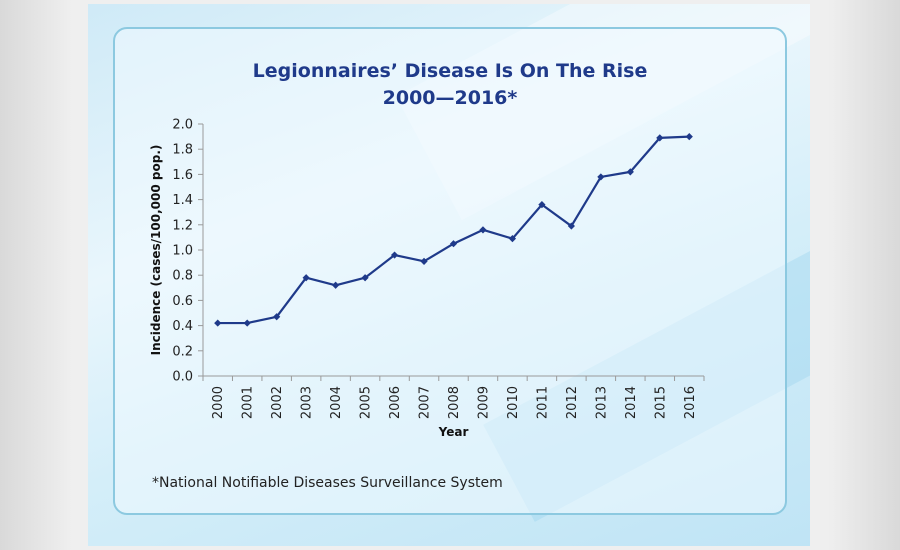  What do you see at coordinates (542, 402) in the screenshot?
I see `x-tick-label: 2011` at bounding box center [542, 402].